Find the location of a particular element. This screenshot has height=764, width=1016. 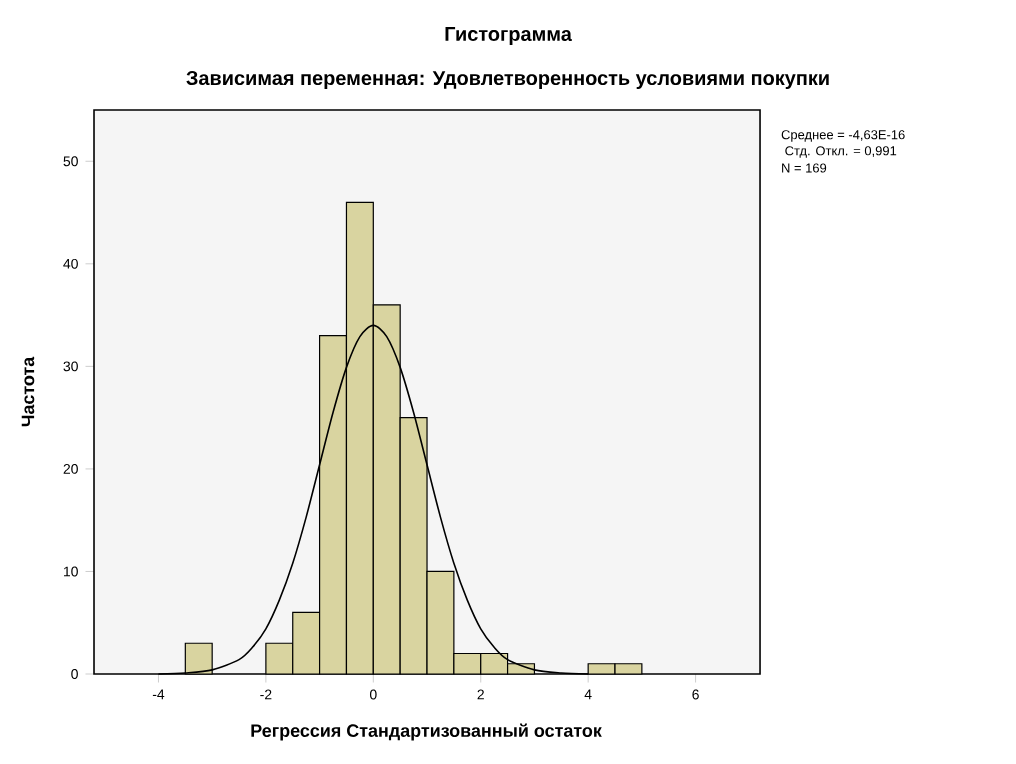

chart-subtitle: Зависимая переменная: Удовлетворенность условиями покупки is located at coordinates (507, 80).